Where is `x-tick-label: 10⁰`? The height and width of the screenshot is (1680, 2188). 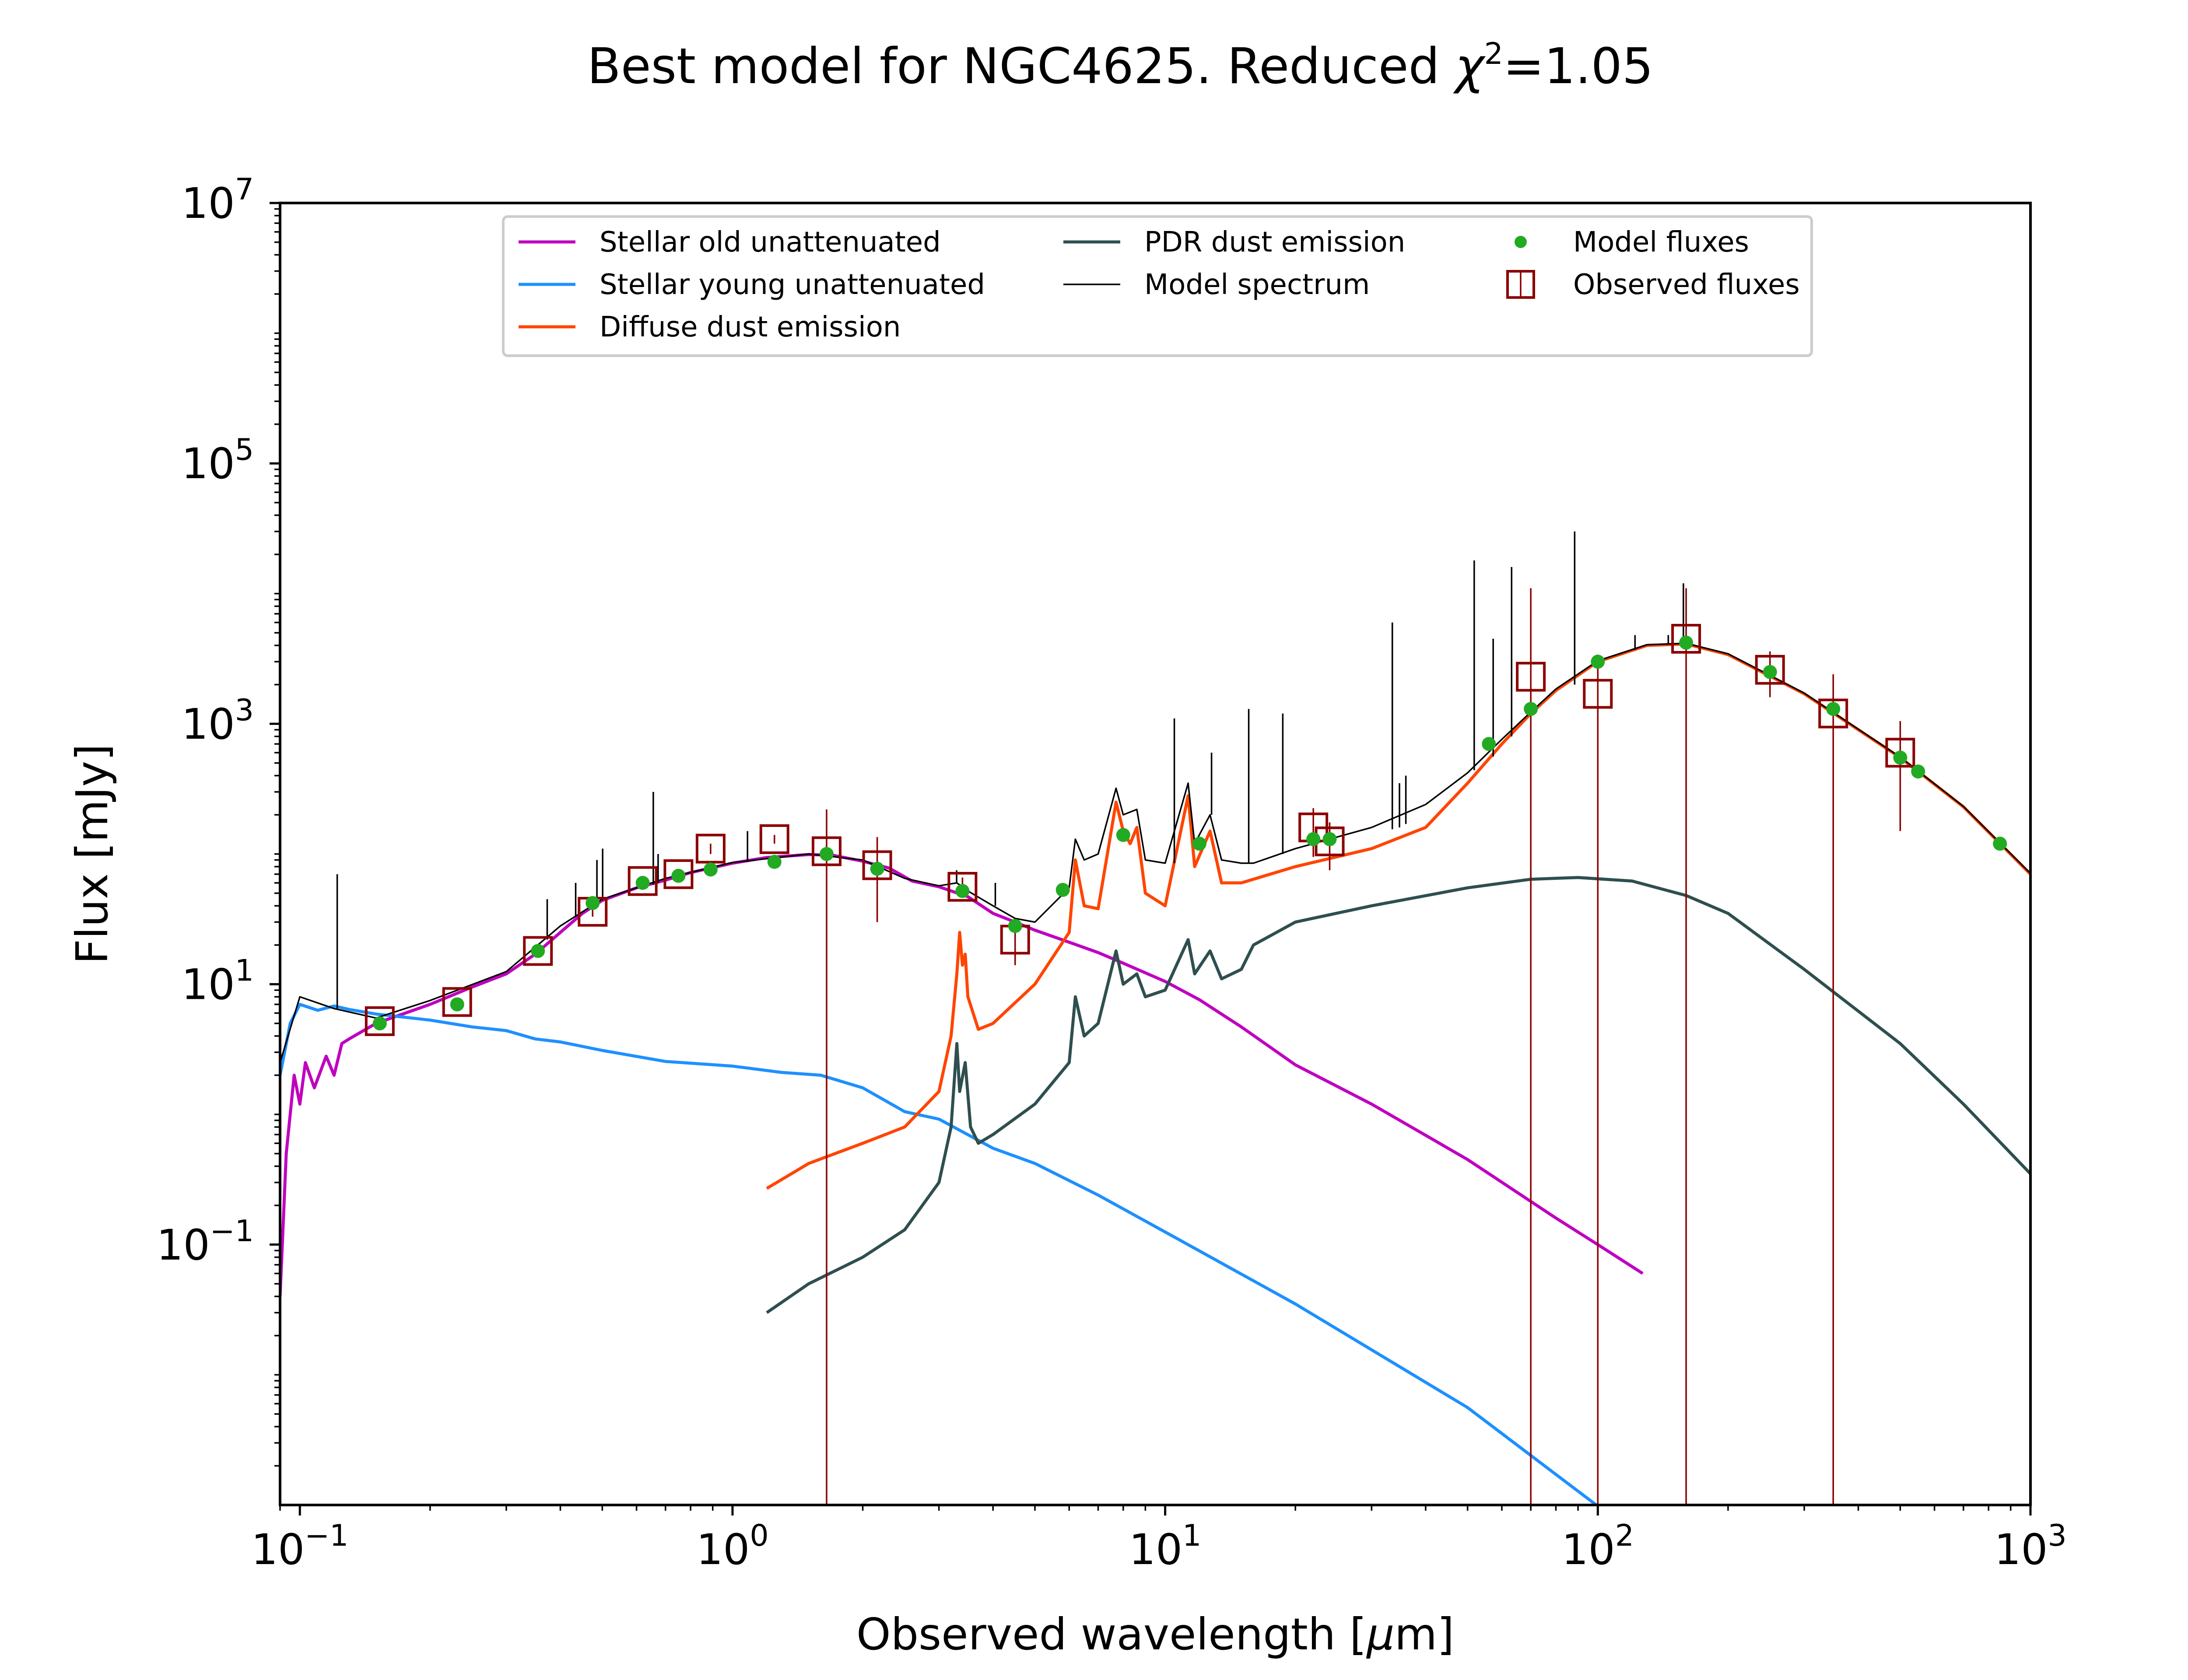 x-tick-label: 10⁰ is located at coordinates (732, 1546).